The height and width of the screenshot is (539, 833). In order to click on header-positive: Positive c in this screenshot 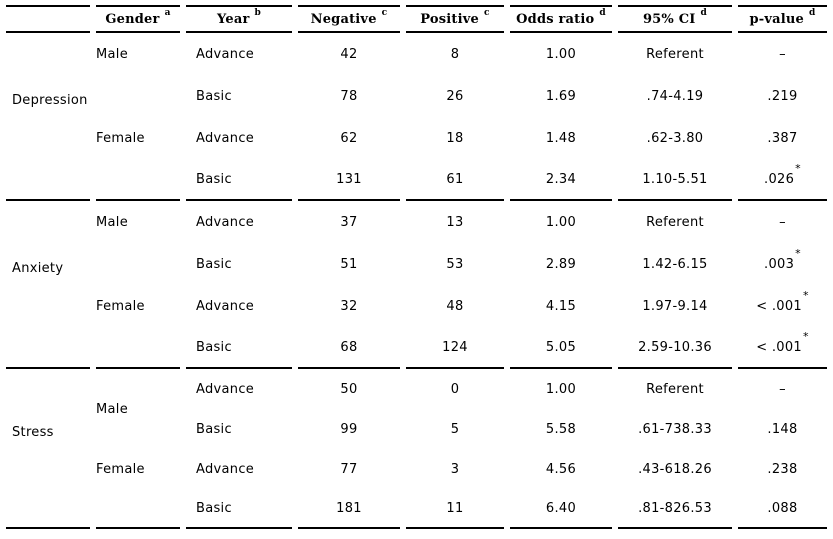, I will do `click(455, 19)`.